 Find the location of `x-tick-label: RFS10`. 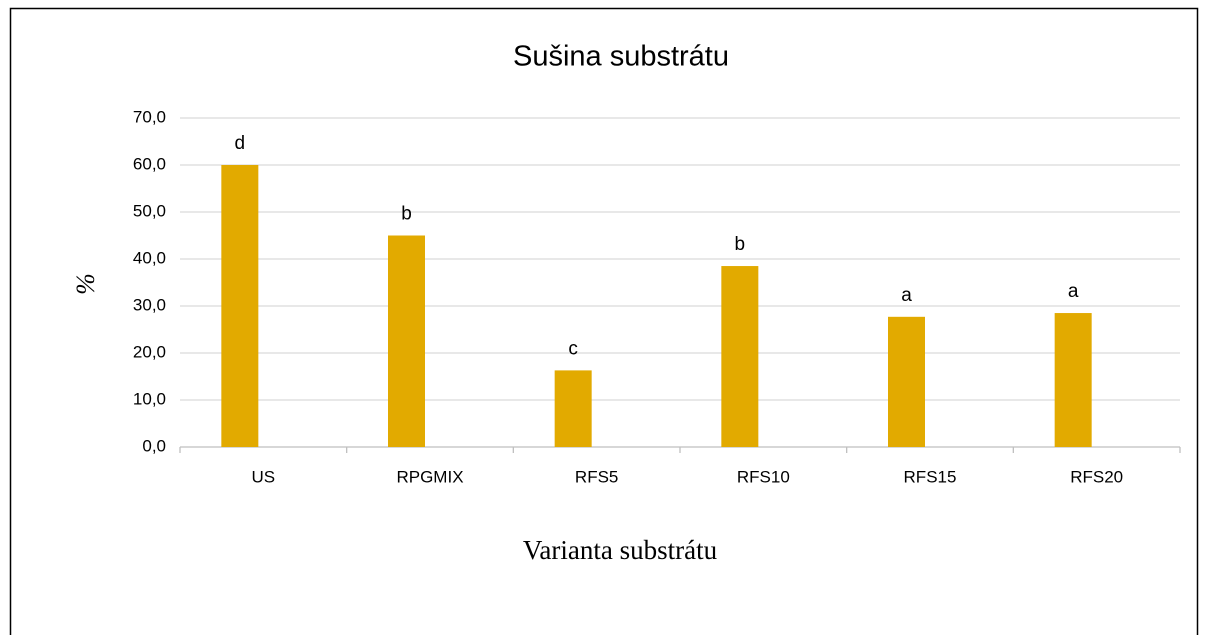

x-tick-label: RFS10 is located at coordinates (763, 476).